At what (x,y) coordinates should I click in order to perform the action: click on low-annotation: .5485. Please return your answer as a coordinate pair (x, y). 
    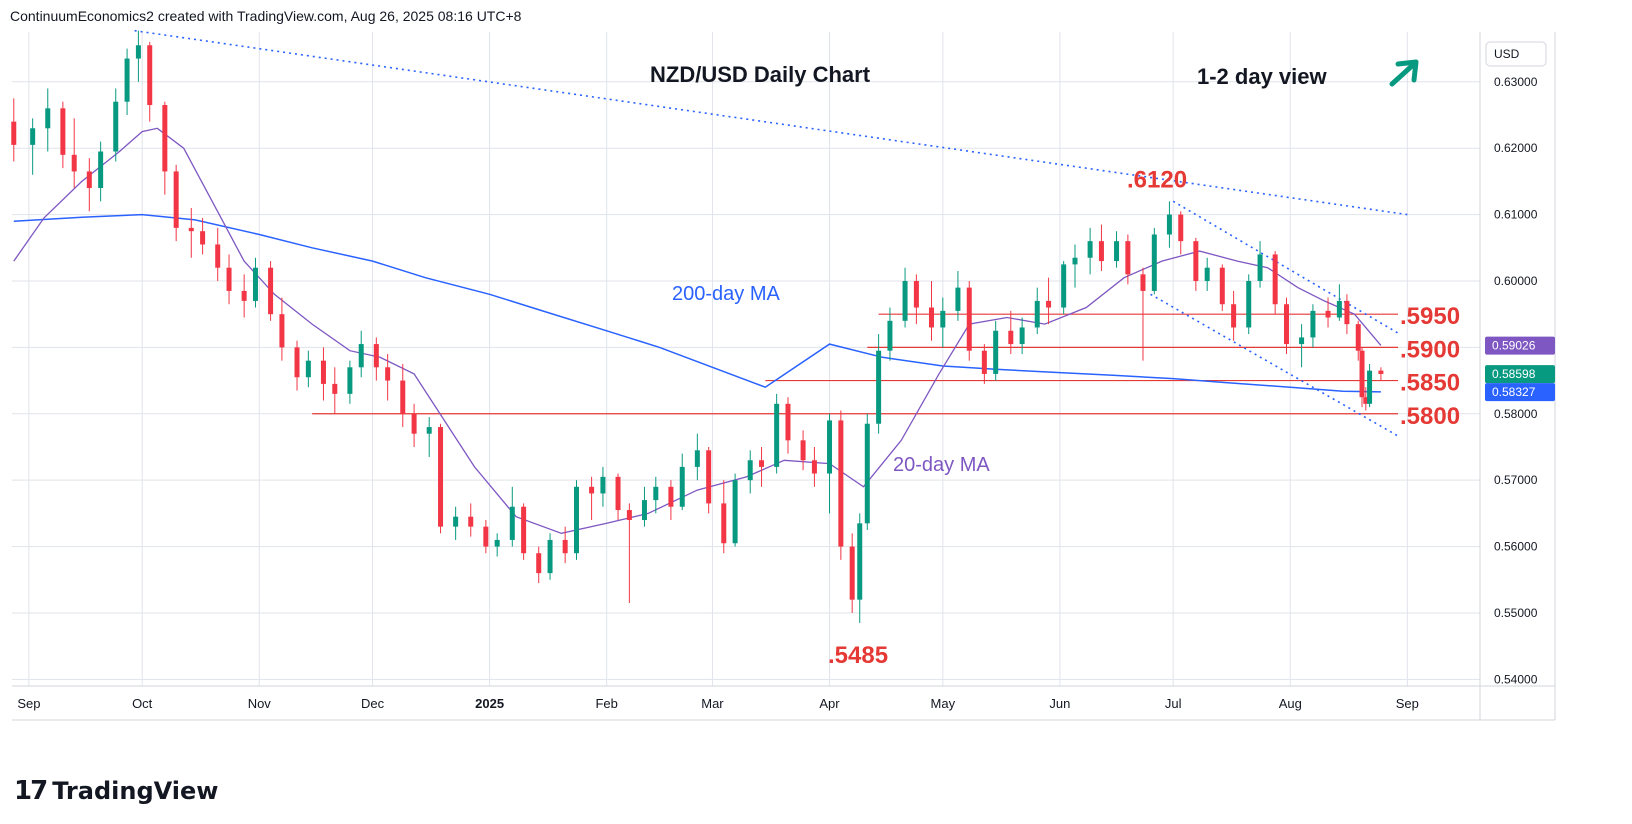
    Looking at the image, I should click on (858, 655).